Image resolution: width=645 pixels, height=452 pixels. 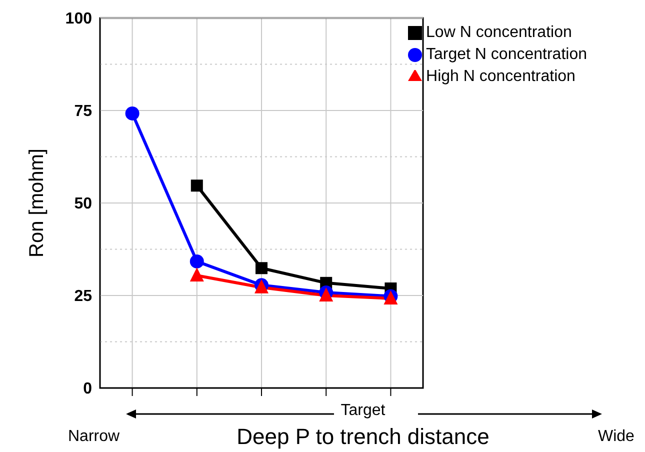 What do you see at coordinates (83, 111) in the screenshot?
I see `y-tick-label: 75` at bounding box center [83, 111].